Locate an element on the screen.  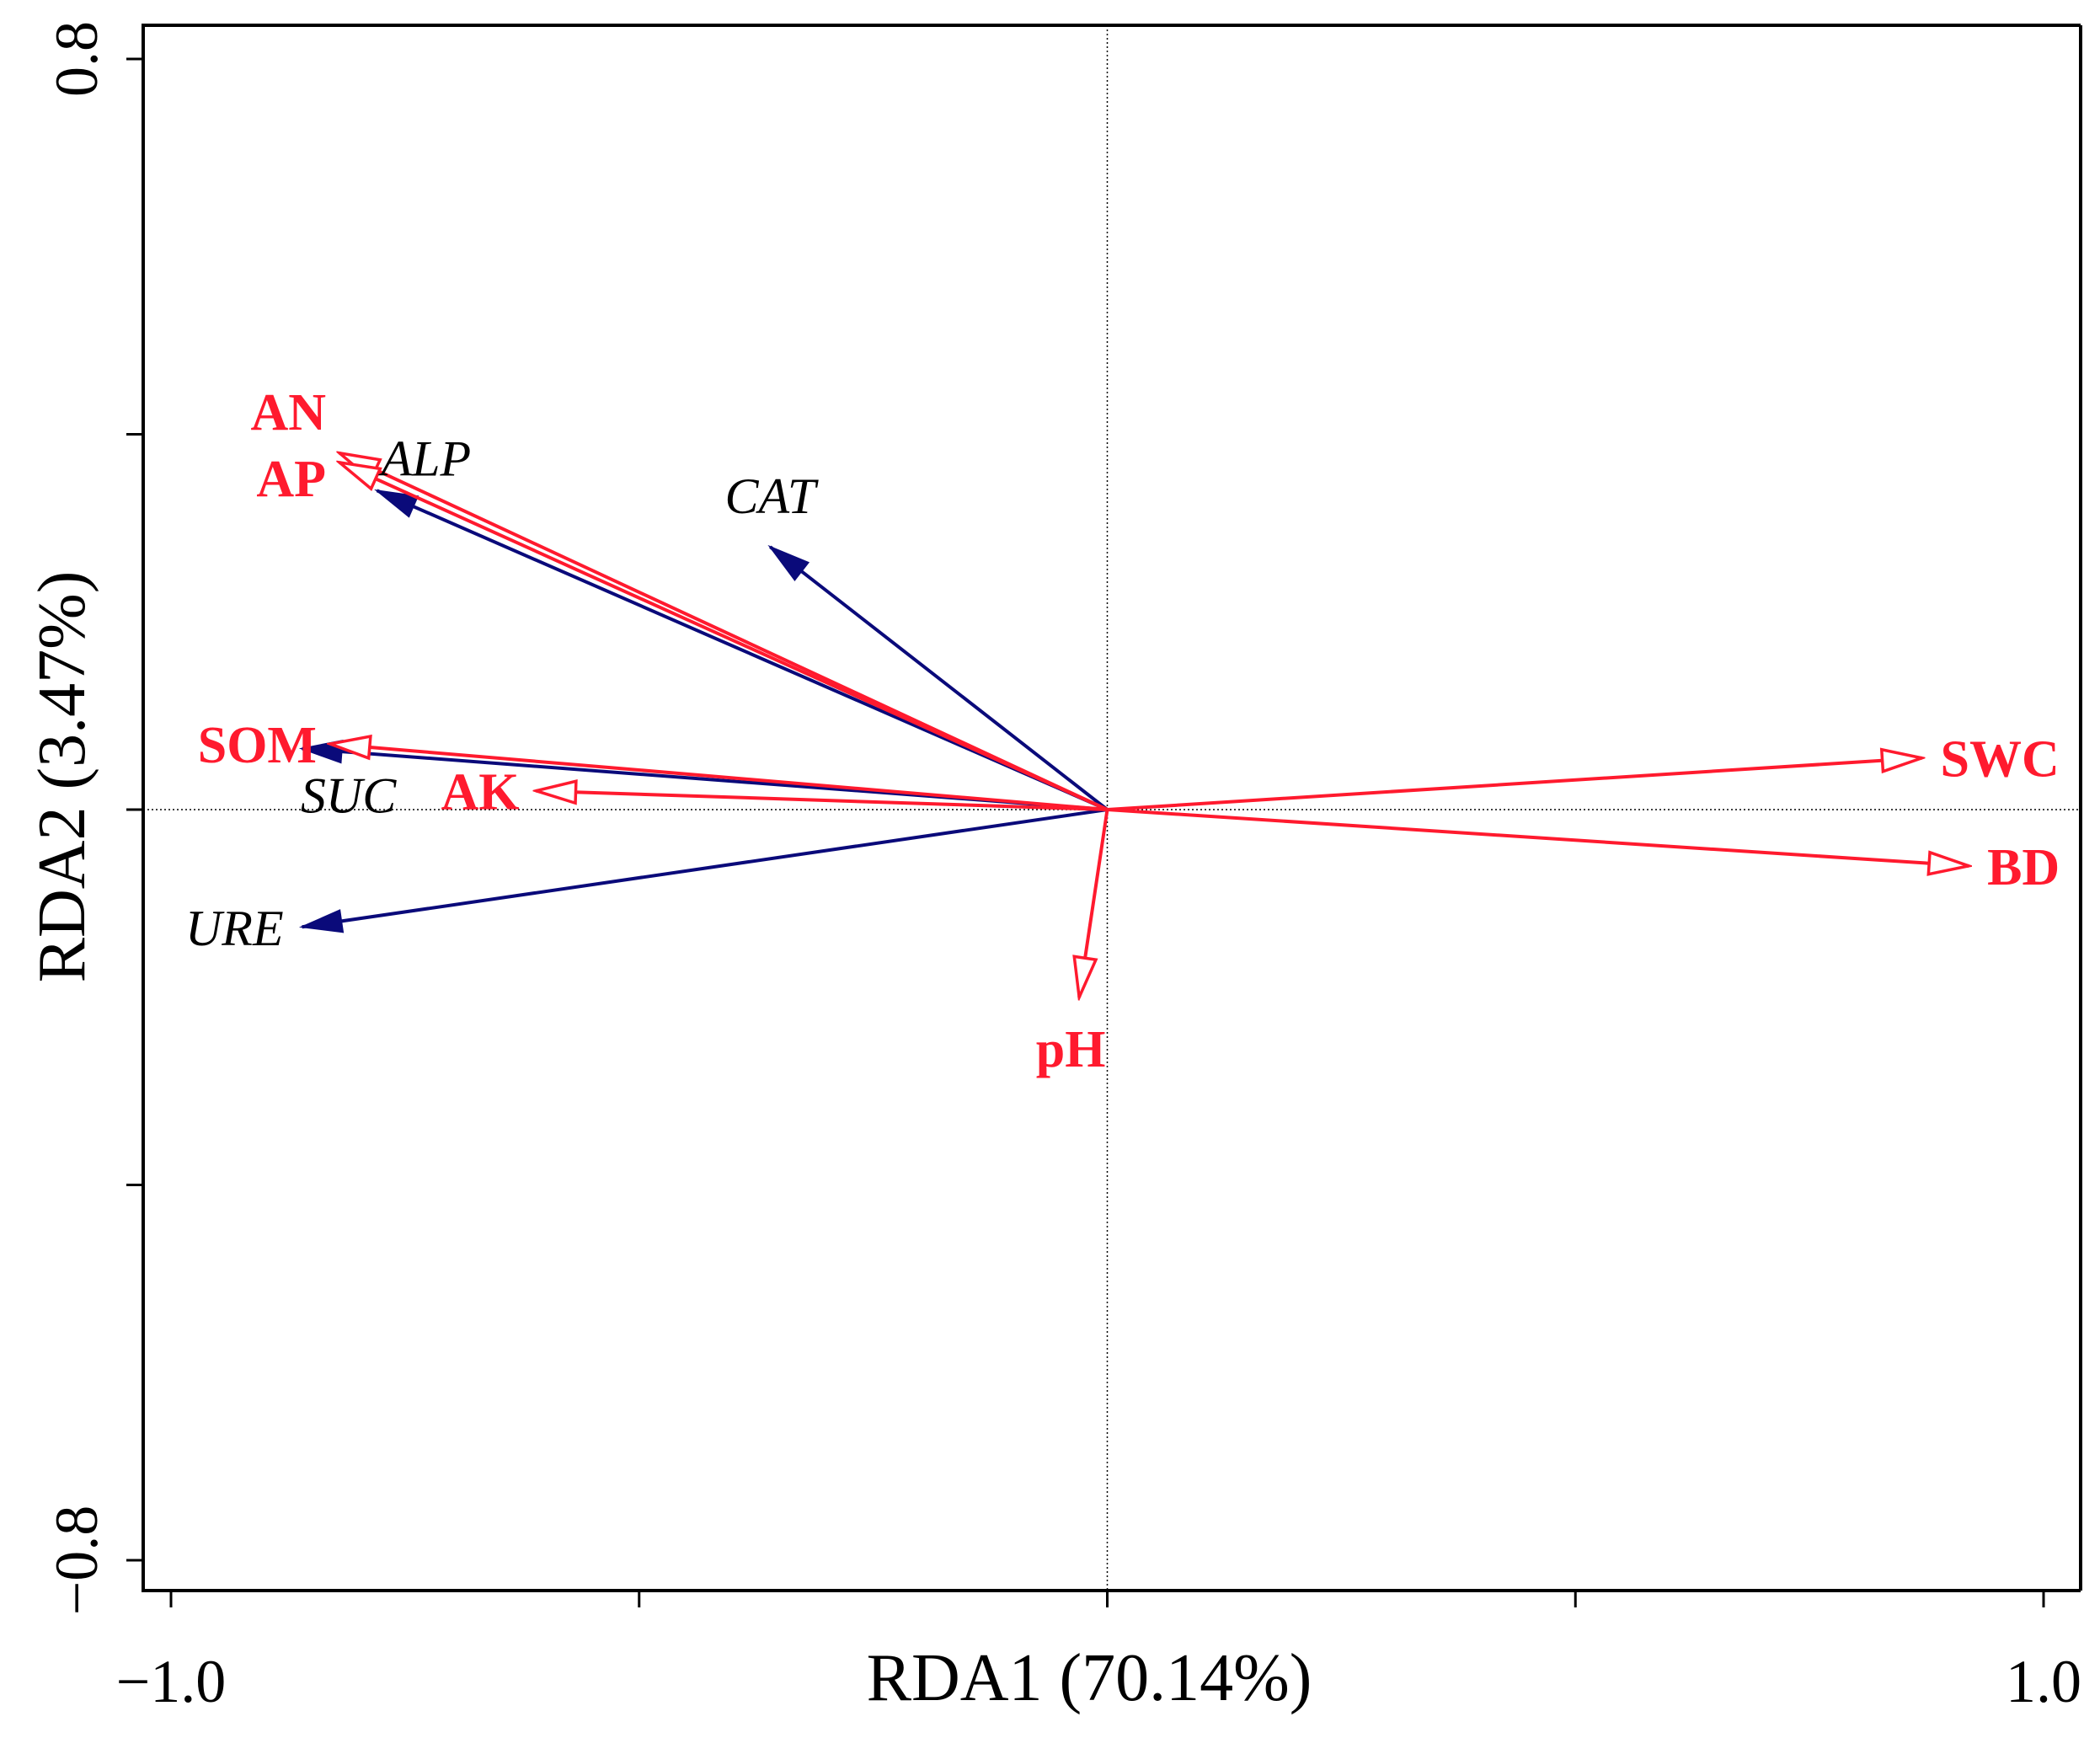
label-suc: SUC is located at coordinates (349, 796).